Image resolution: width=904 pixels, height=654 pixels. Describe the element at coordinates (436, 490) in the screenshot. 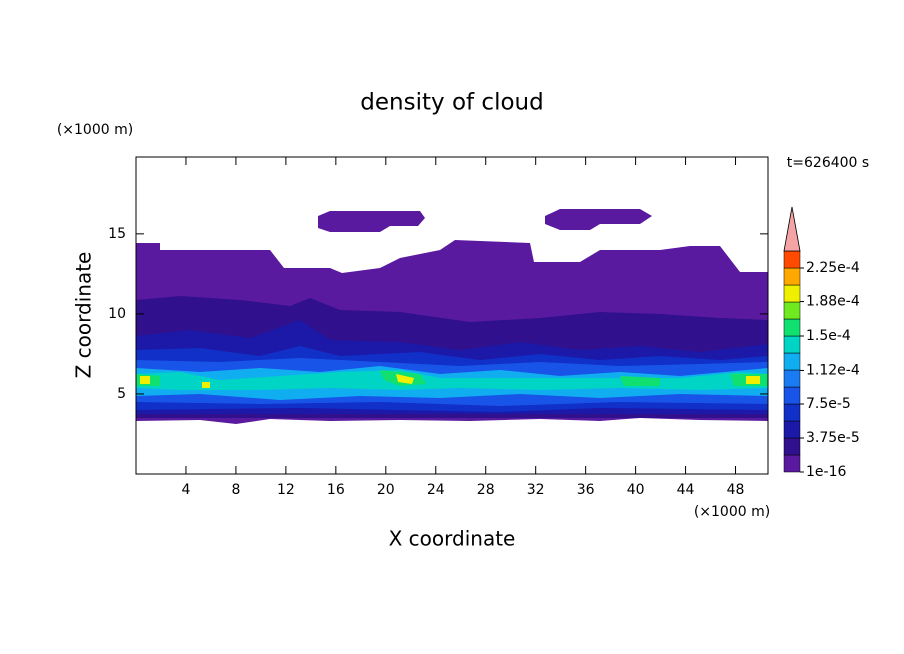

I see `x-tick-label: 24` at that location.